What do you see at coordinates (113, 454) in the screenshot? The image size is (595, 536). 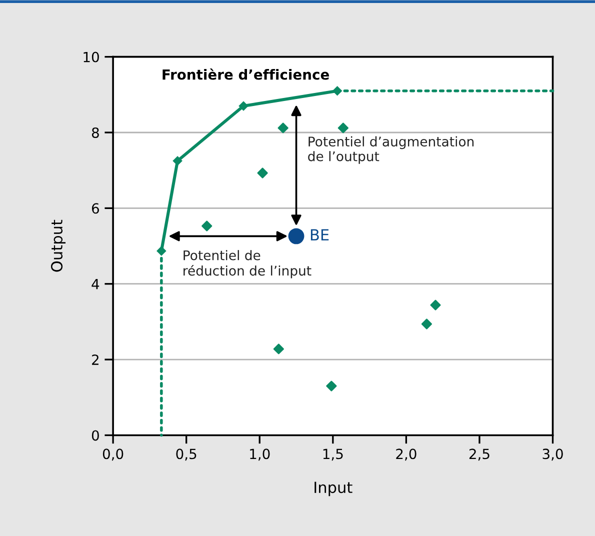 I see `x-tick-label: 0,0` at bounding box center [113, 454].